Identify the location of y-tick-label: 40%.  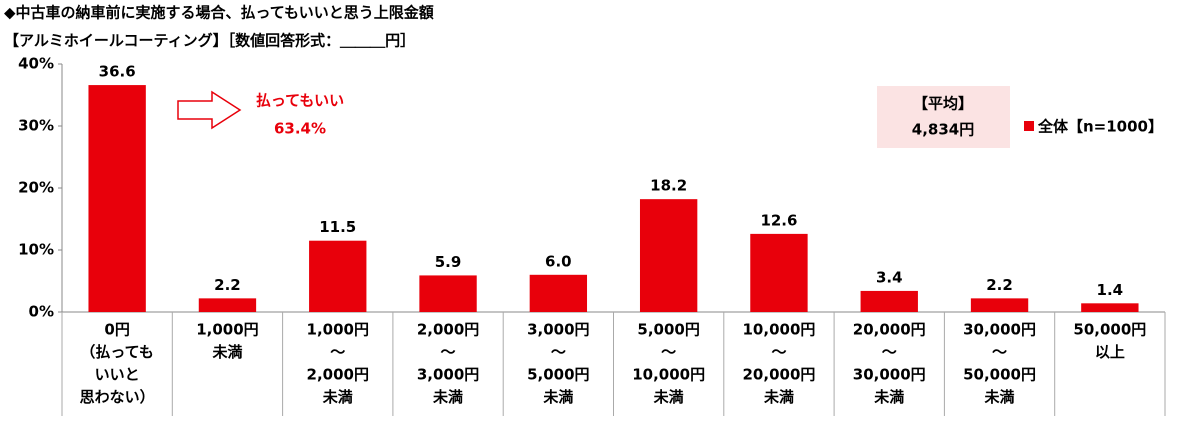
(36, 64).